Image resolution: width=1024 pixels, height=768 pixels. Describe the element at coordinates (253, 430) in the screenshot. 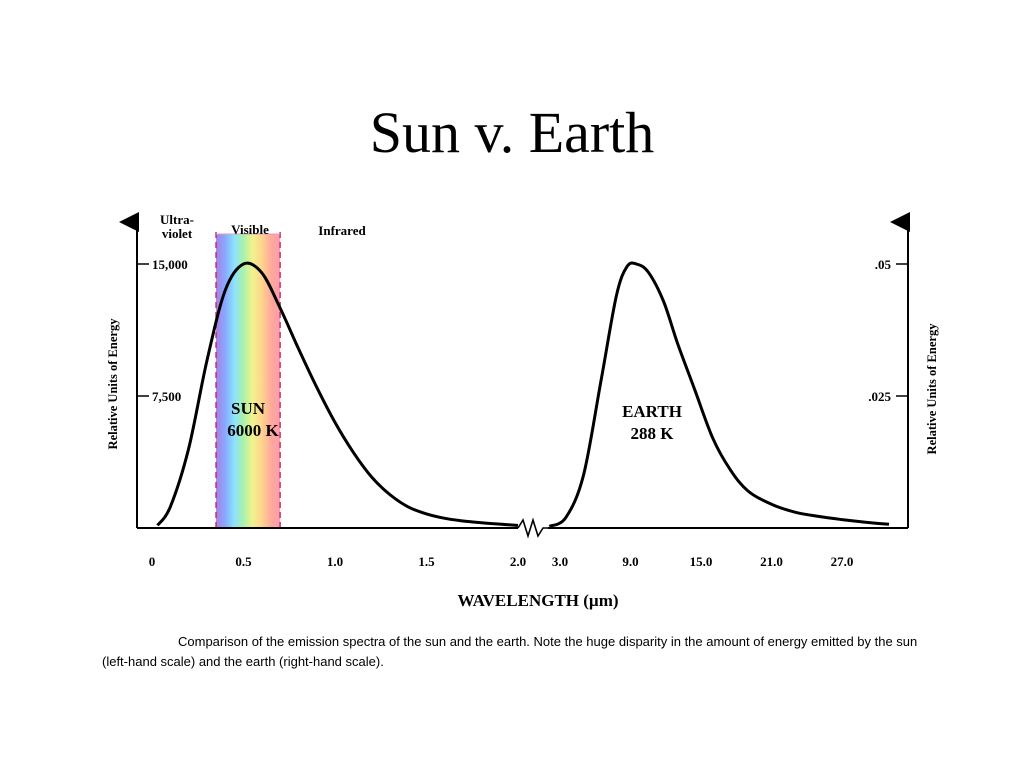

I see `sun-temperature-label: 6000 K` at that location.